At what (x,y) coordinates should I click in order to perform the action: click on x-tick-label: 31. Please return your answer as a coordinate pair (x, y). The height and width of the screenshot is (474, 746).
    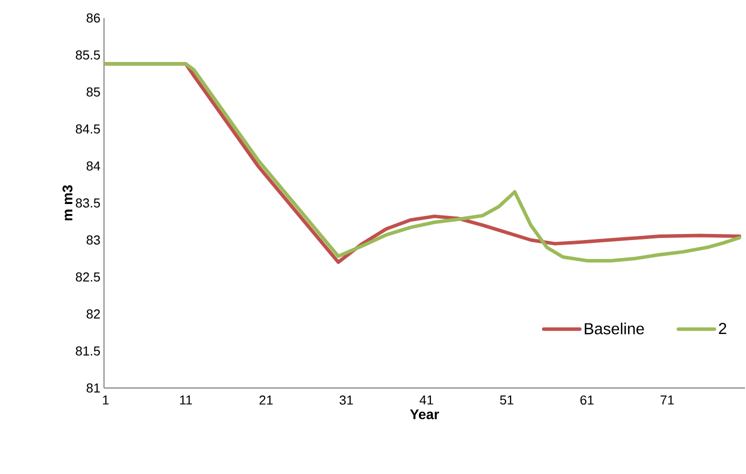
    Looking at the image, I should click on (346, 400).